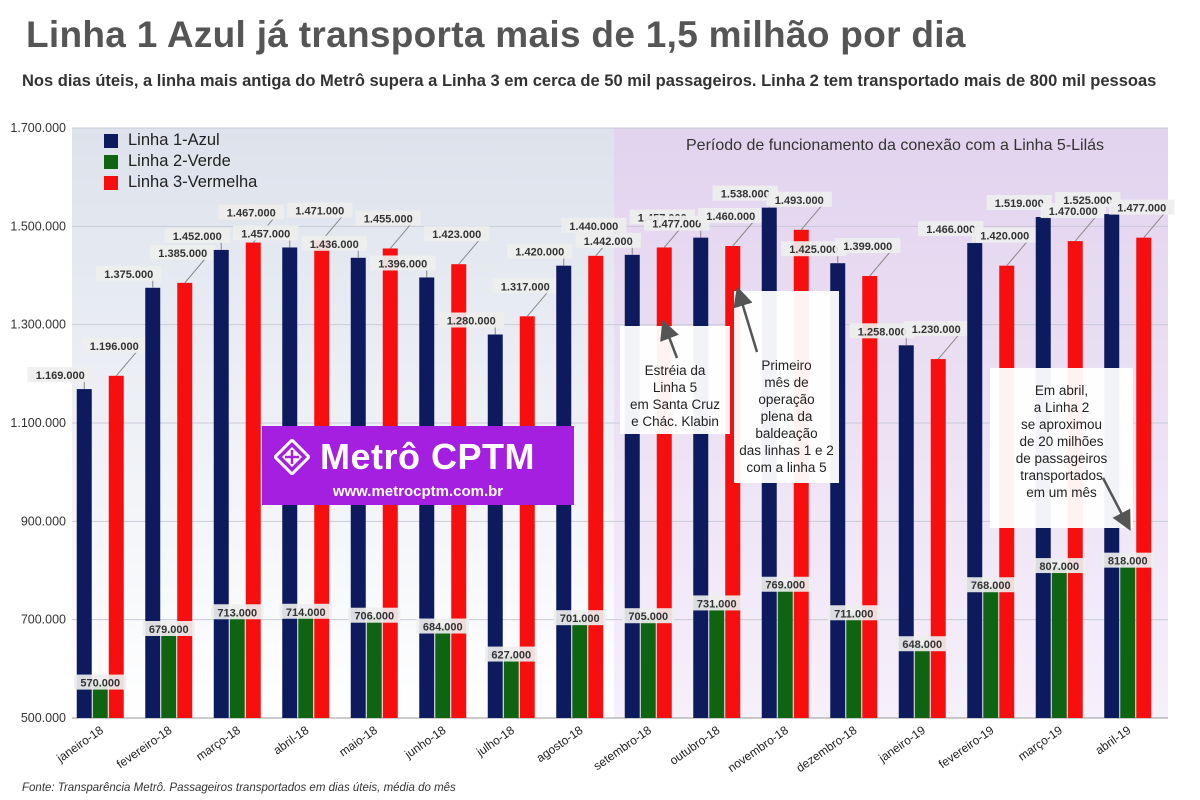  What do you see at coordinates (38, 226) in the screenshot?
I see `y-tick-label: 1.500.000` at bounding box center [38, 226].